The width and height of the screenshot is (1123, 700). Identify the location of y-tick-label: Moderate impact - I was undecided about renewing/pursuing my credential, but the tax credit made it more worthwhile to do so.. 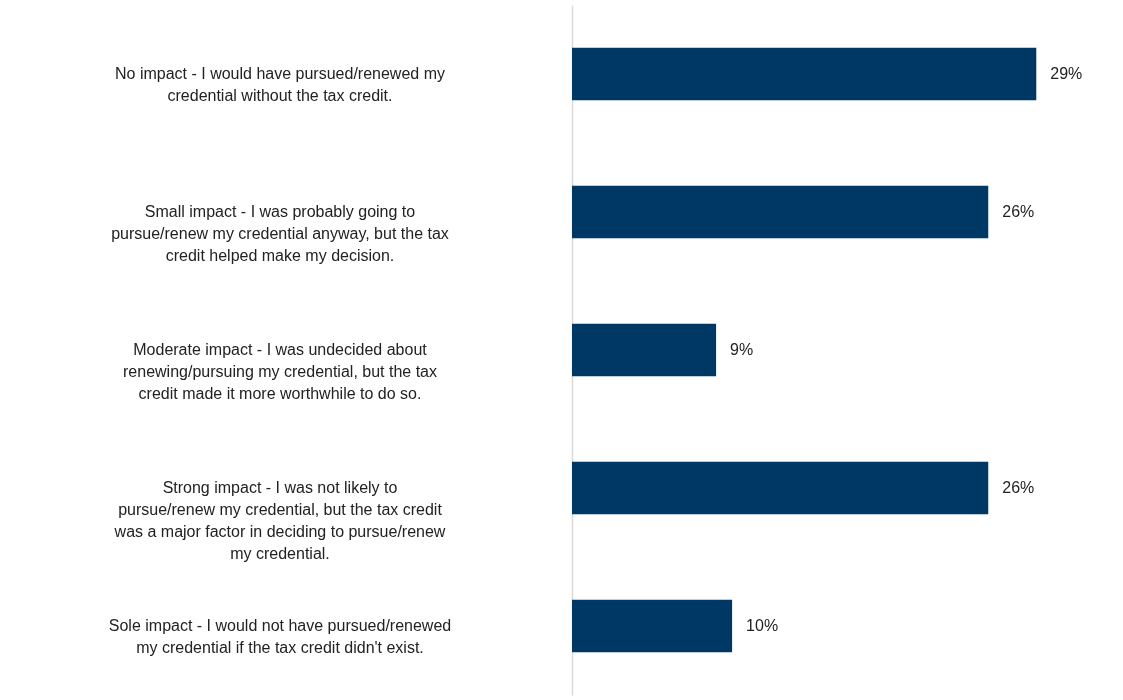
(280, 371).